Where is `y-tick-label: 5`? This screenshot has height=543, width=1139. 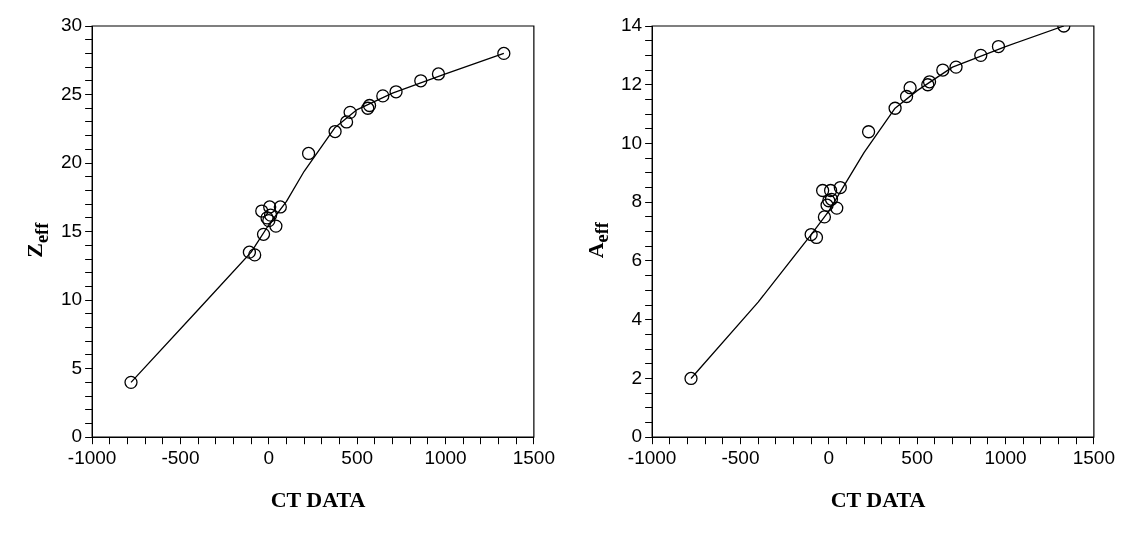 y-tick-label: 5 is located at coordinates (77, 367).